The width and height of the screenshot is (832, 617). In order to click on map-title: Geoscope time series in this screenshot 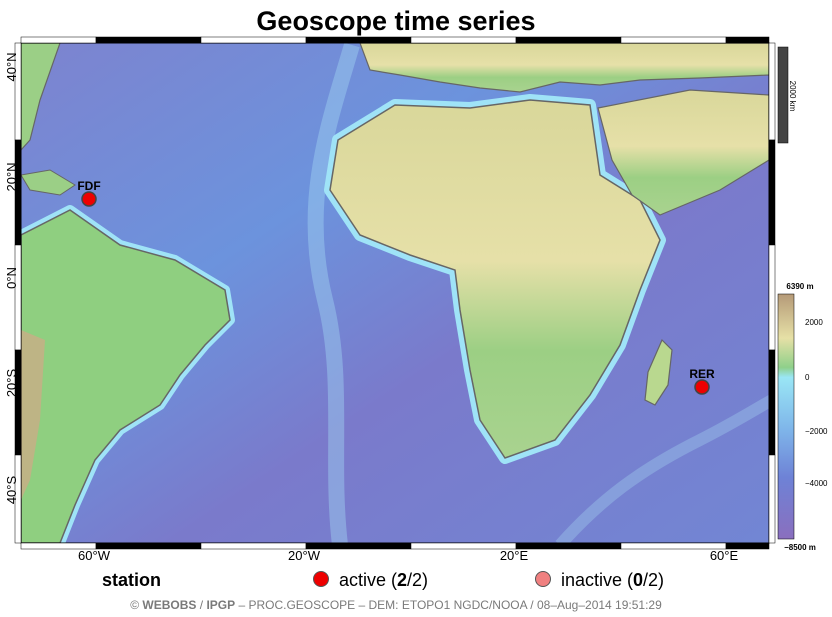, I will do `click(396, 21)`.